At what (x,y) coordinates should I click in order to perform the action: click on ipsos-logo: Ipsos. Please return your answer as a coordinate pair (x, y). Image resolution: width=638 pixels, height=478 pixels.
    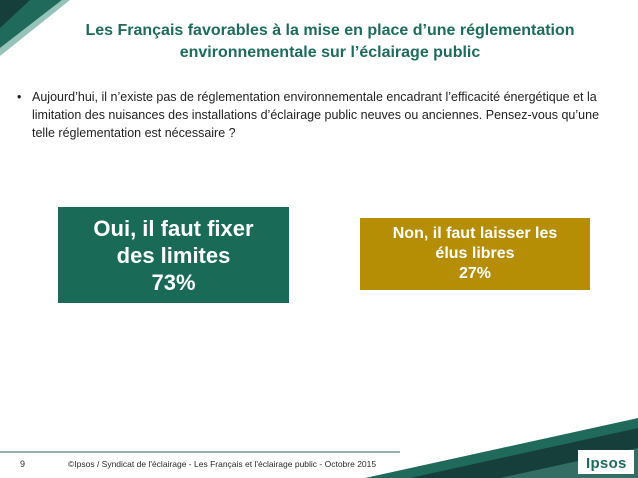
    Looking at the image, I should click on (606, 463).